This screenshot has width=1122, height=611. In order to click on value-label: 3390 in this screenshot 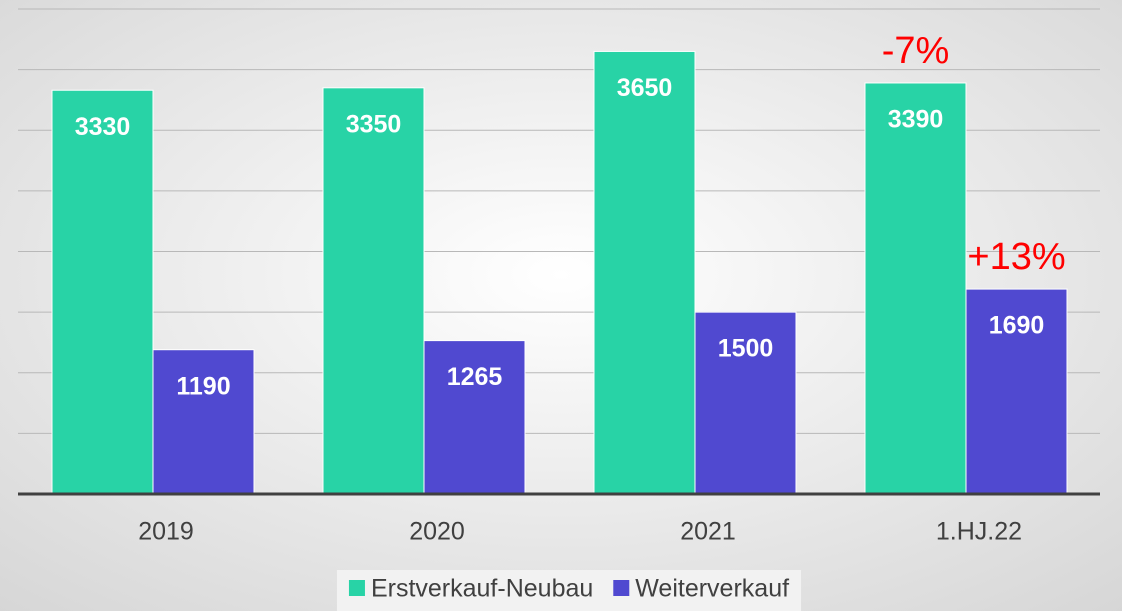, I will do `click(916, 120)`.